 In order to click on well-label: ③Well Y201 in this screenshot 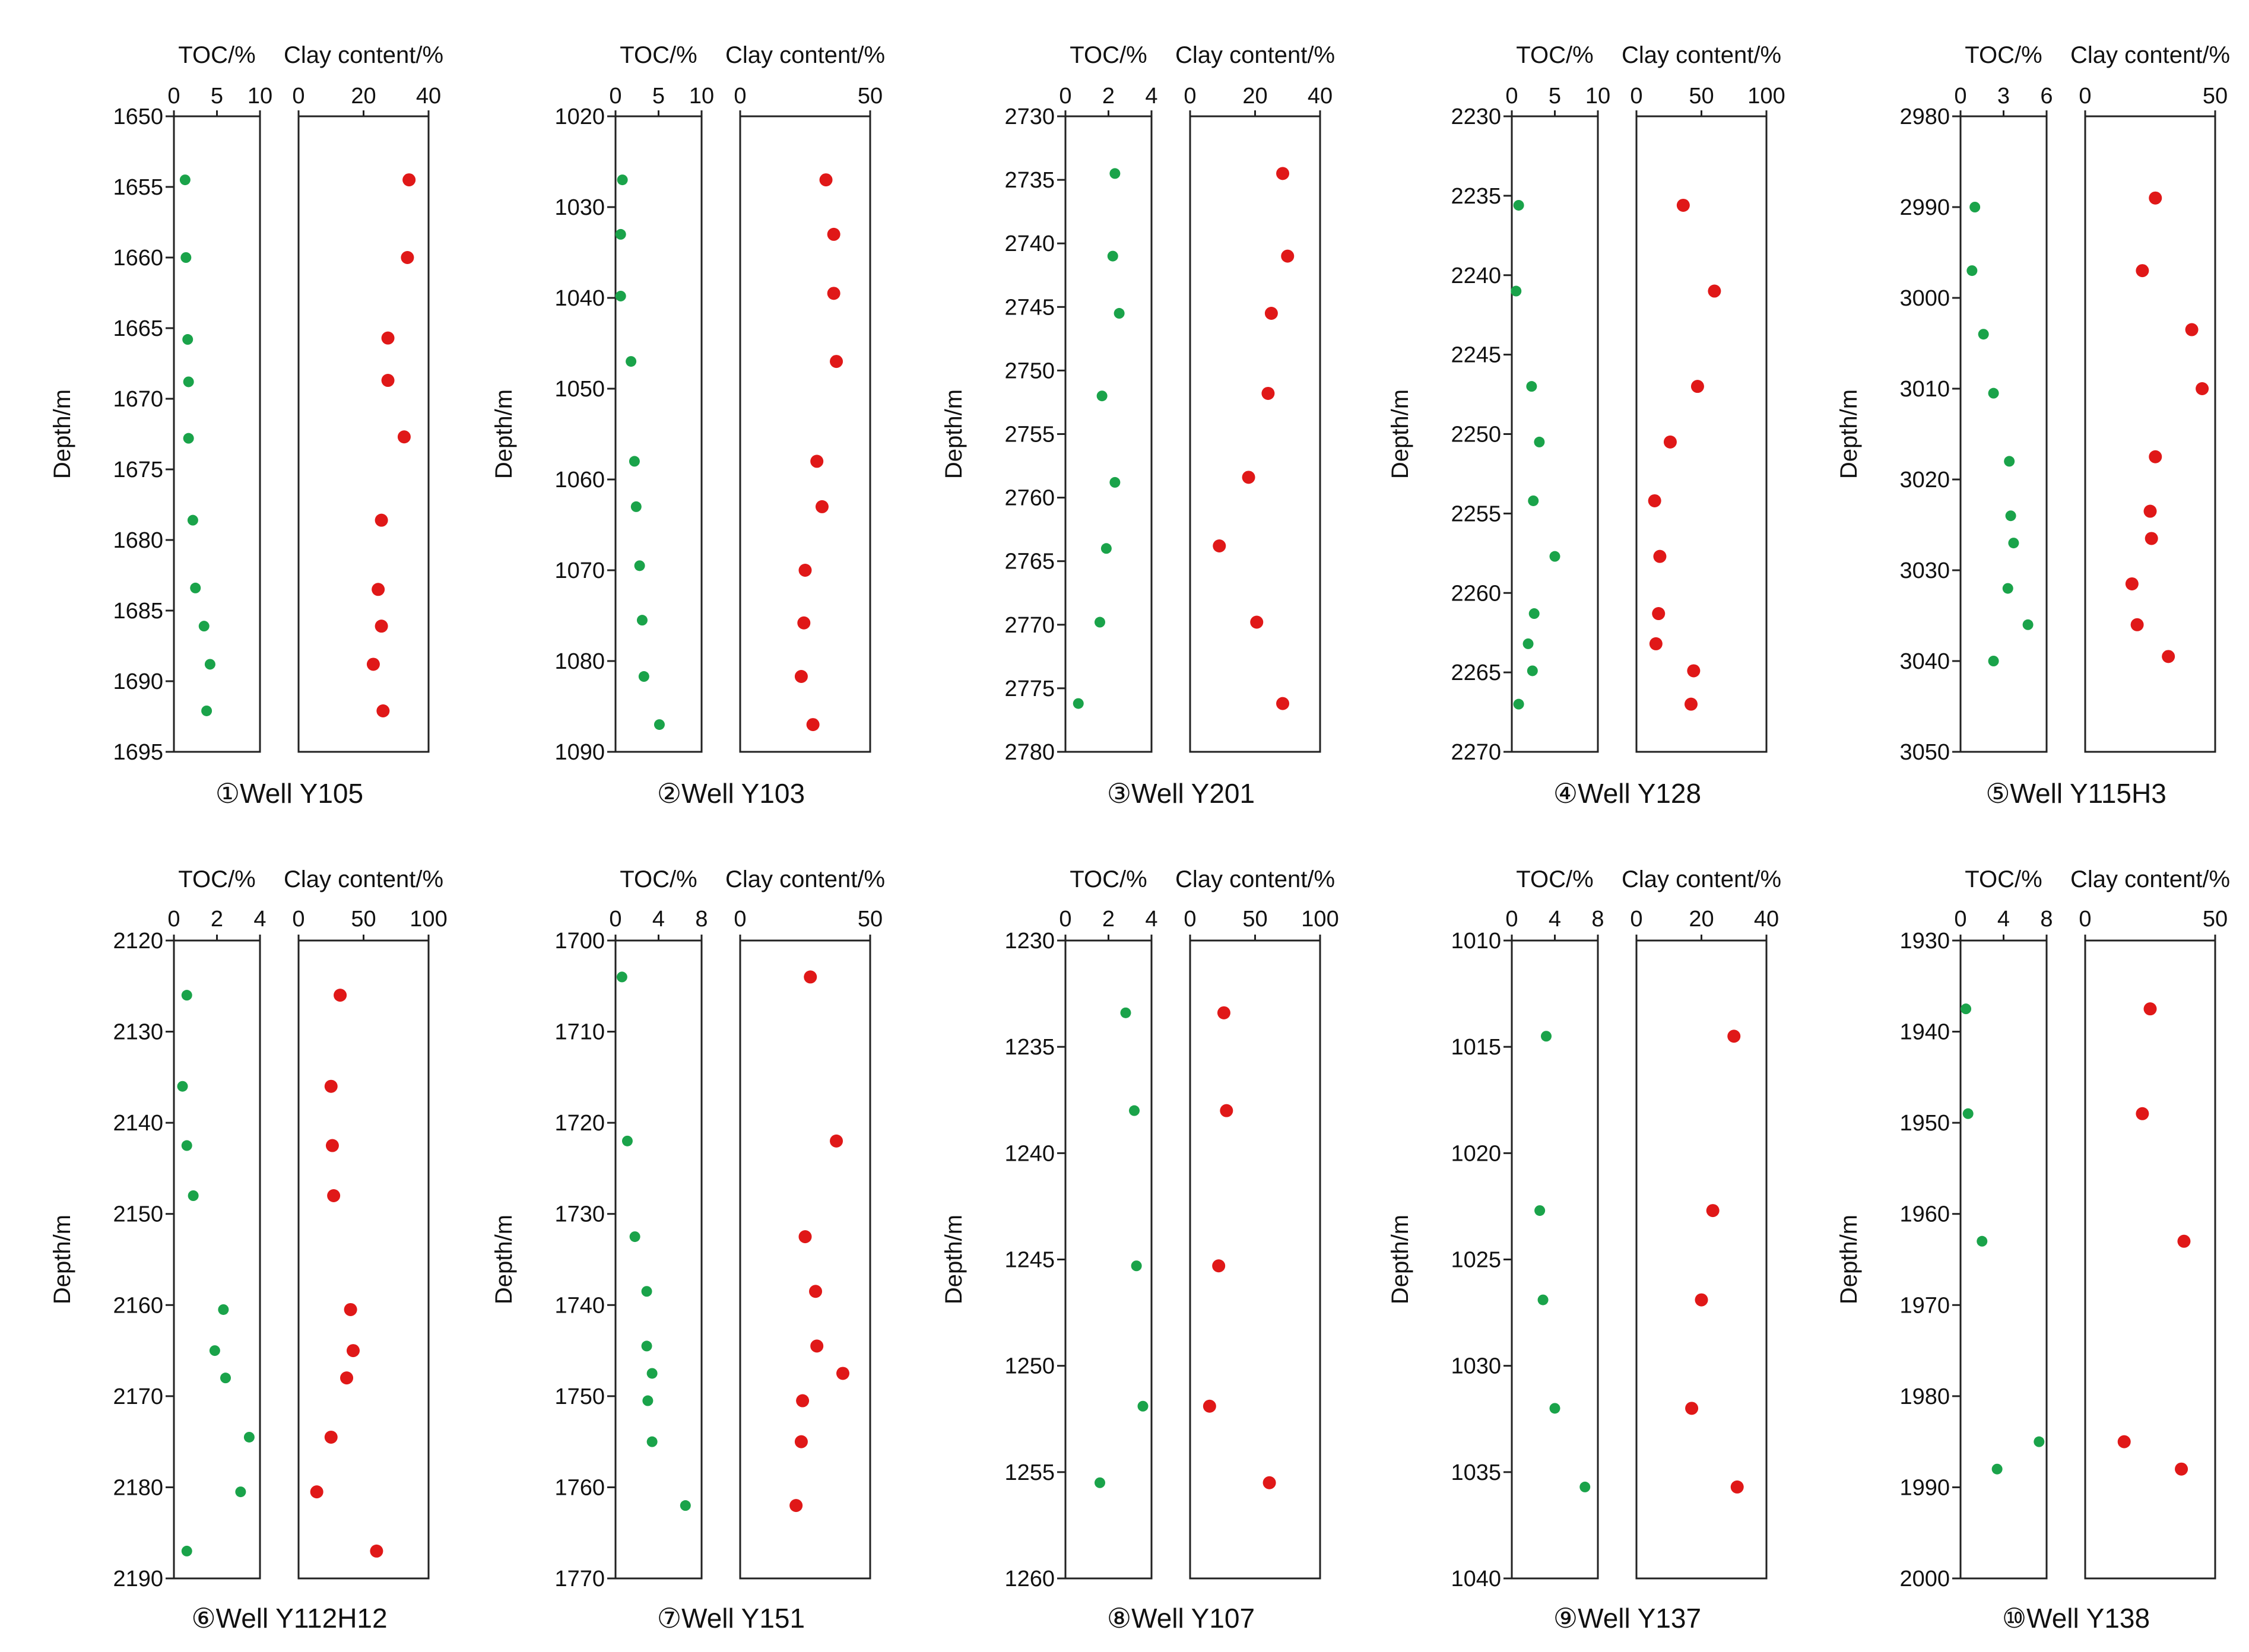, I will do `click(1181, 793)`.